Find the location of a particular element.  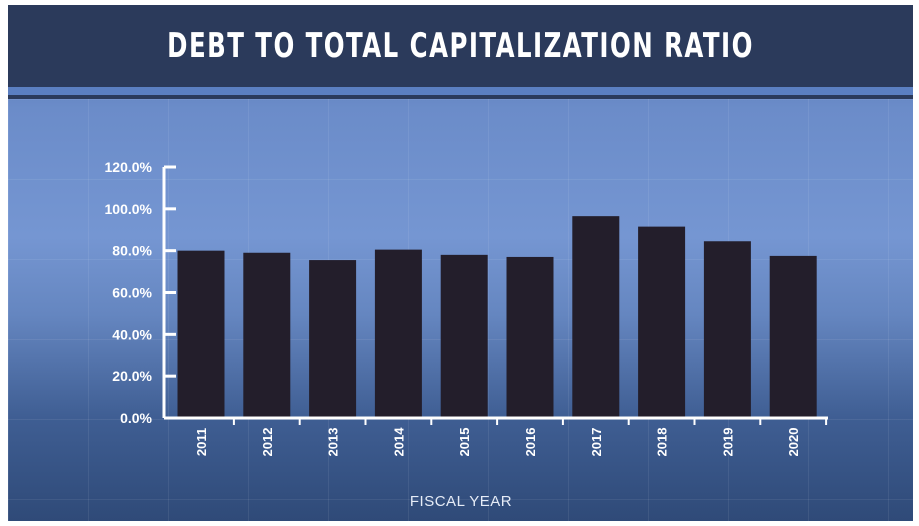

bar-2019 is located at coordinates (727, 329).